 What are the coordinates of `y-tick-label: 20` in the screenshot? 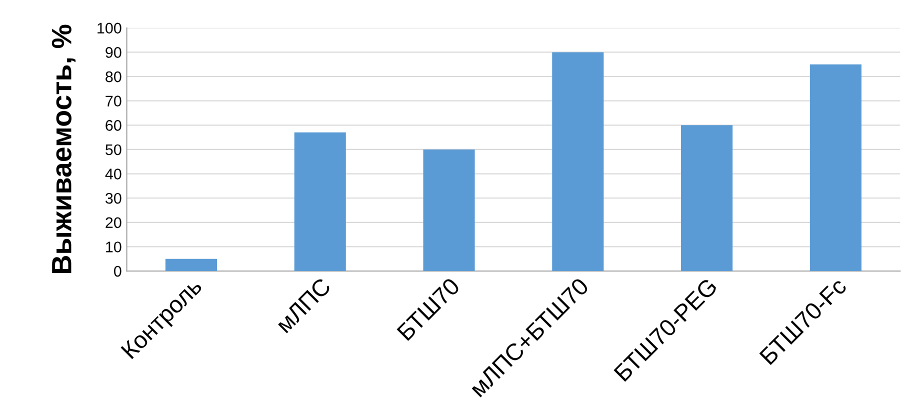 It's located at (114, 222).